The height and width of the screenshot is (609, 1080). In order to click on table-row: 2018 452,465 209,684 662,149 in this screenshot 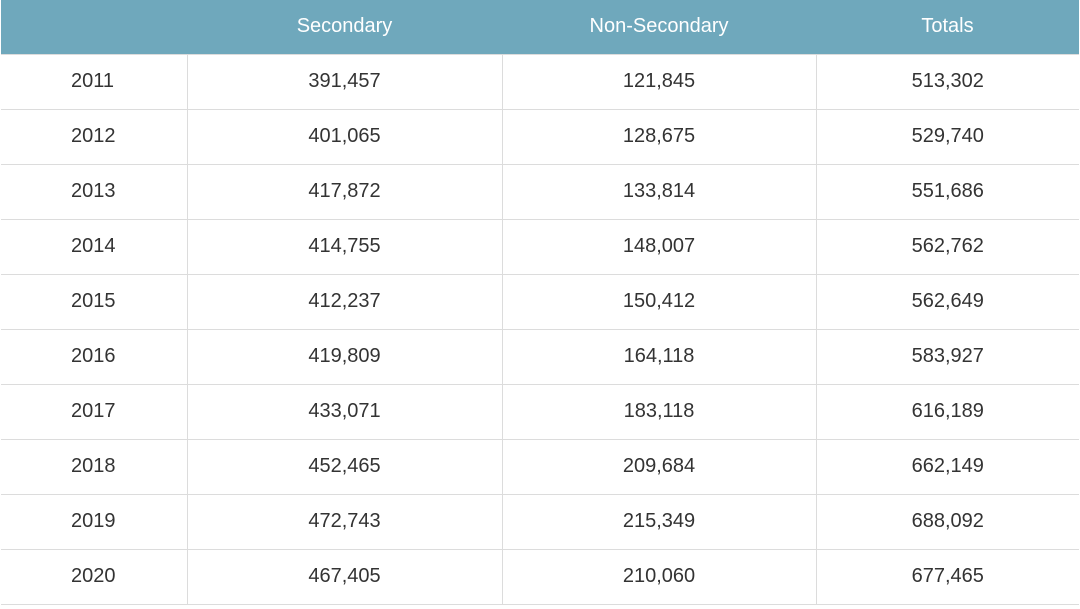, I will do `click(540, 466)`.